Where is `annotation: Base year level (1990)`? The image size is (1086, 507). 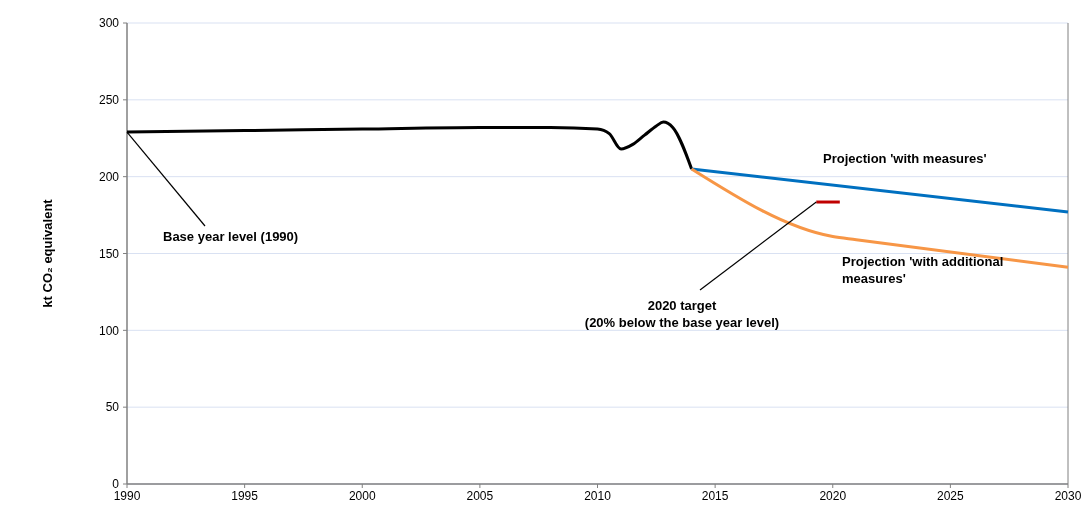 annotation: Base year level (1990) is located at coordinates (231, 236).